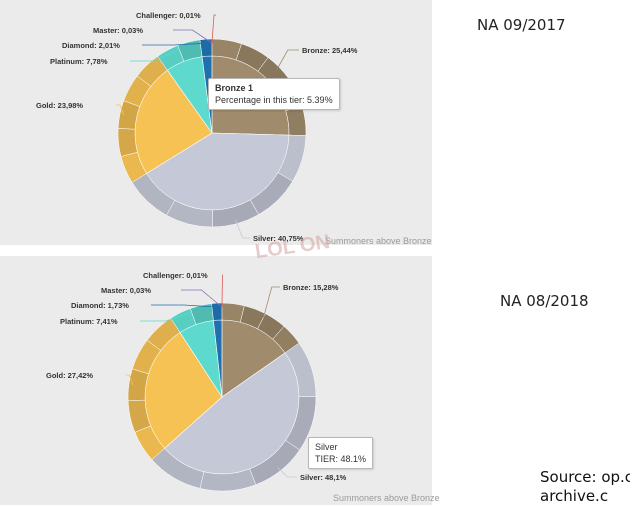 This screenshot has height=505, width=630. Describe the element at coordinates (585, 477) in the screenshot. I see `source-line-1: Source: op.c` at that location.